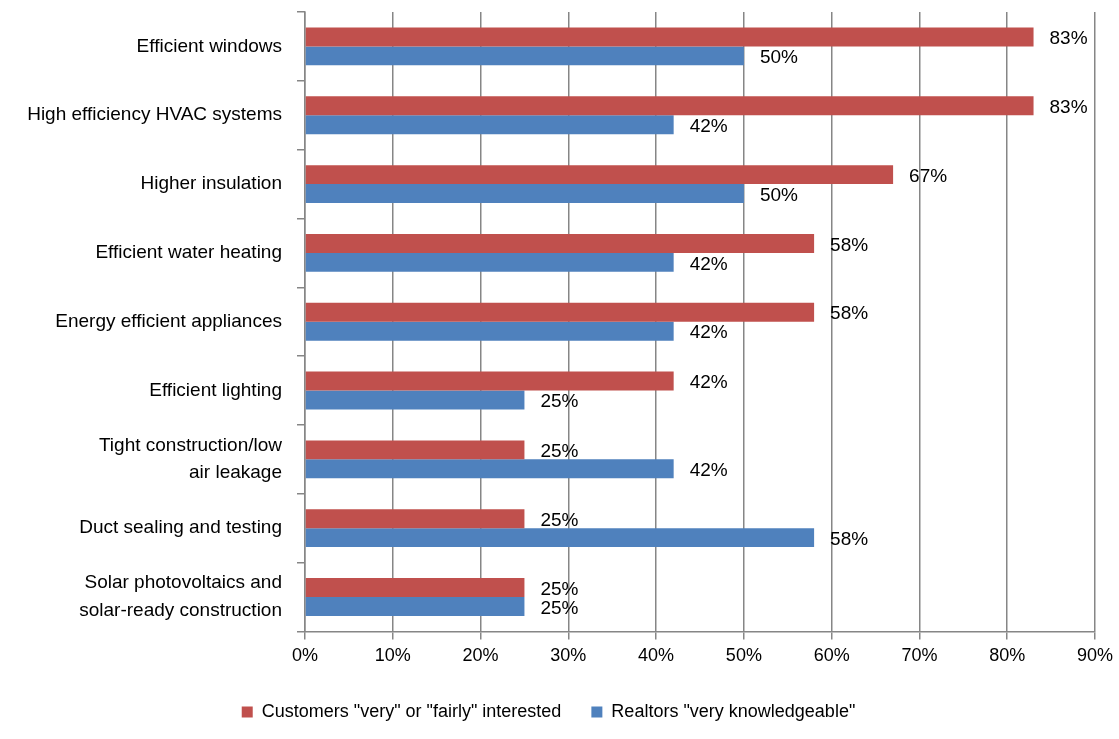 This screenshot has height=739, width=1119. What do you see at coordinates (188, 252) in the screenshot?
I see `y-tick-label: Efficient water heating` at bounding box center [188, 252].